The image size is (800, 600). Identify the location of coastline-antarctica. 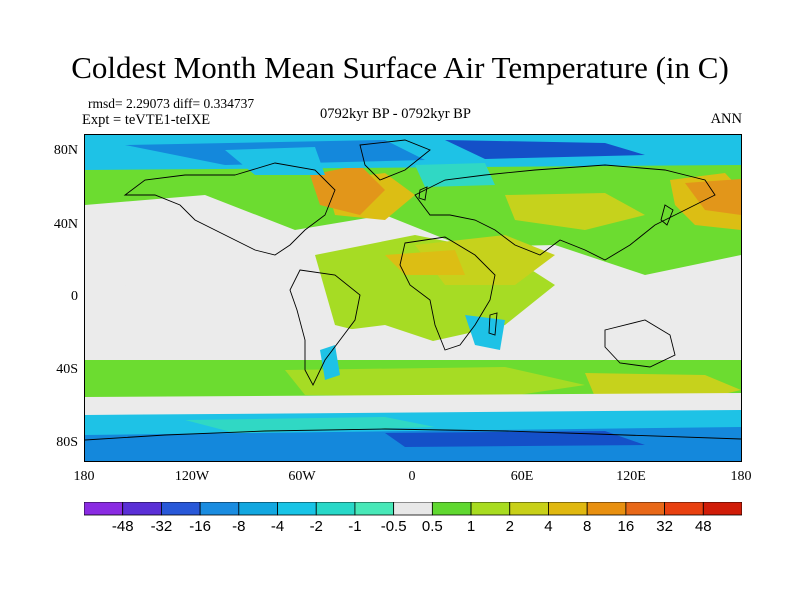
(413, 434).